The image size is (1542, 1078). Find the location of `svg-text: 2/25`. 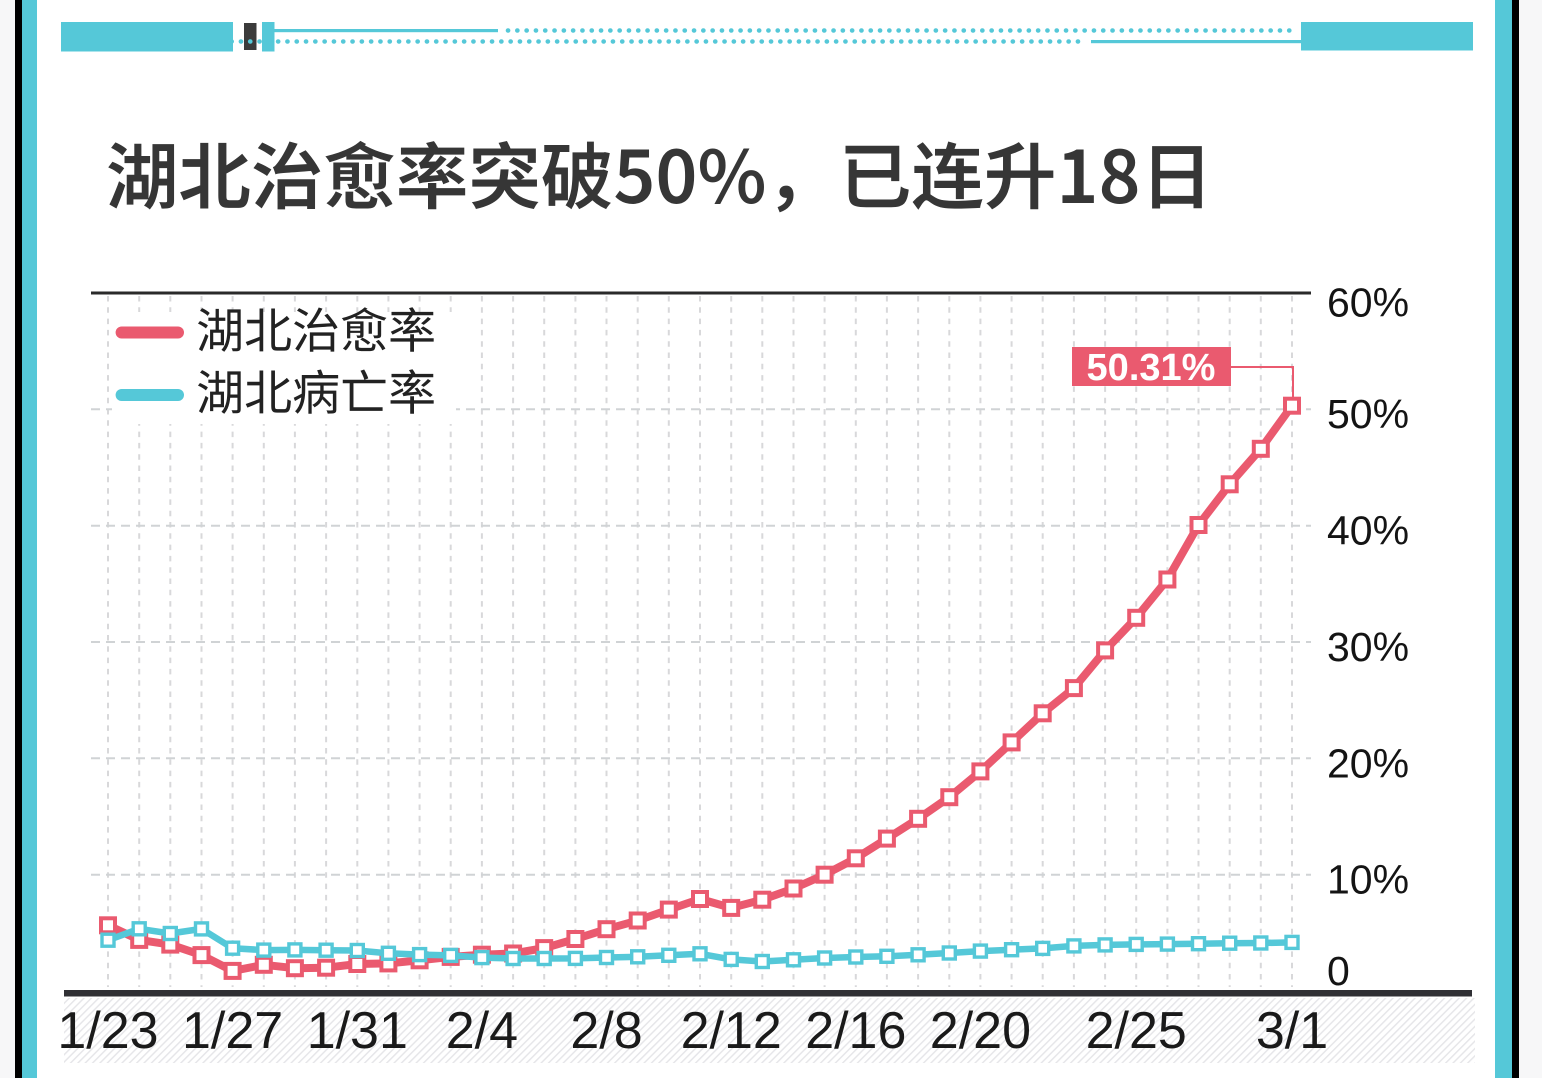

svg-text: 2/25 is located at coordinates (1136, 1031).